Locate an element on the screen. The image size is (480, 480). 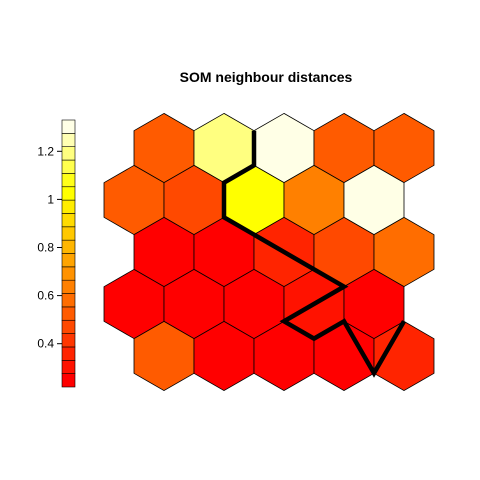
legend-tick-label: 0.4 is located at coordinates (45, 344).